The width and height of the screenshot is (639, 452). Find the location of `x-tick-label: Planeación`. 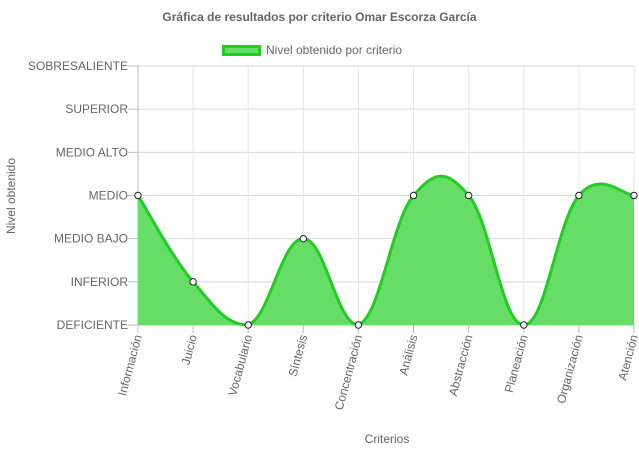

x-tick-label: Planeación is located at coordinates (516, 363).